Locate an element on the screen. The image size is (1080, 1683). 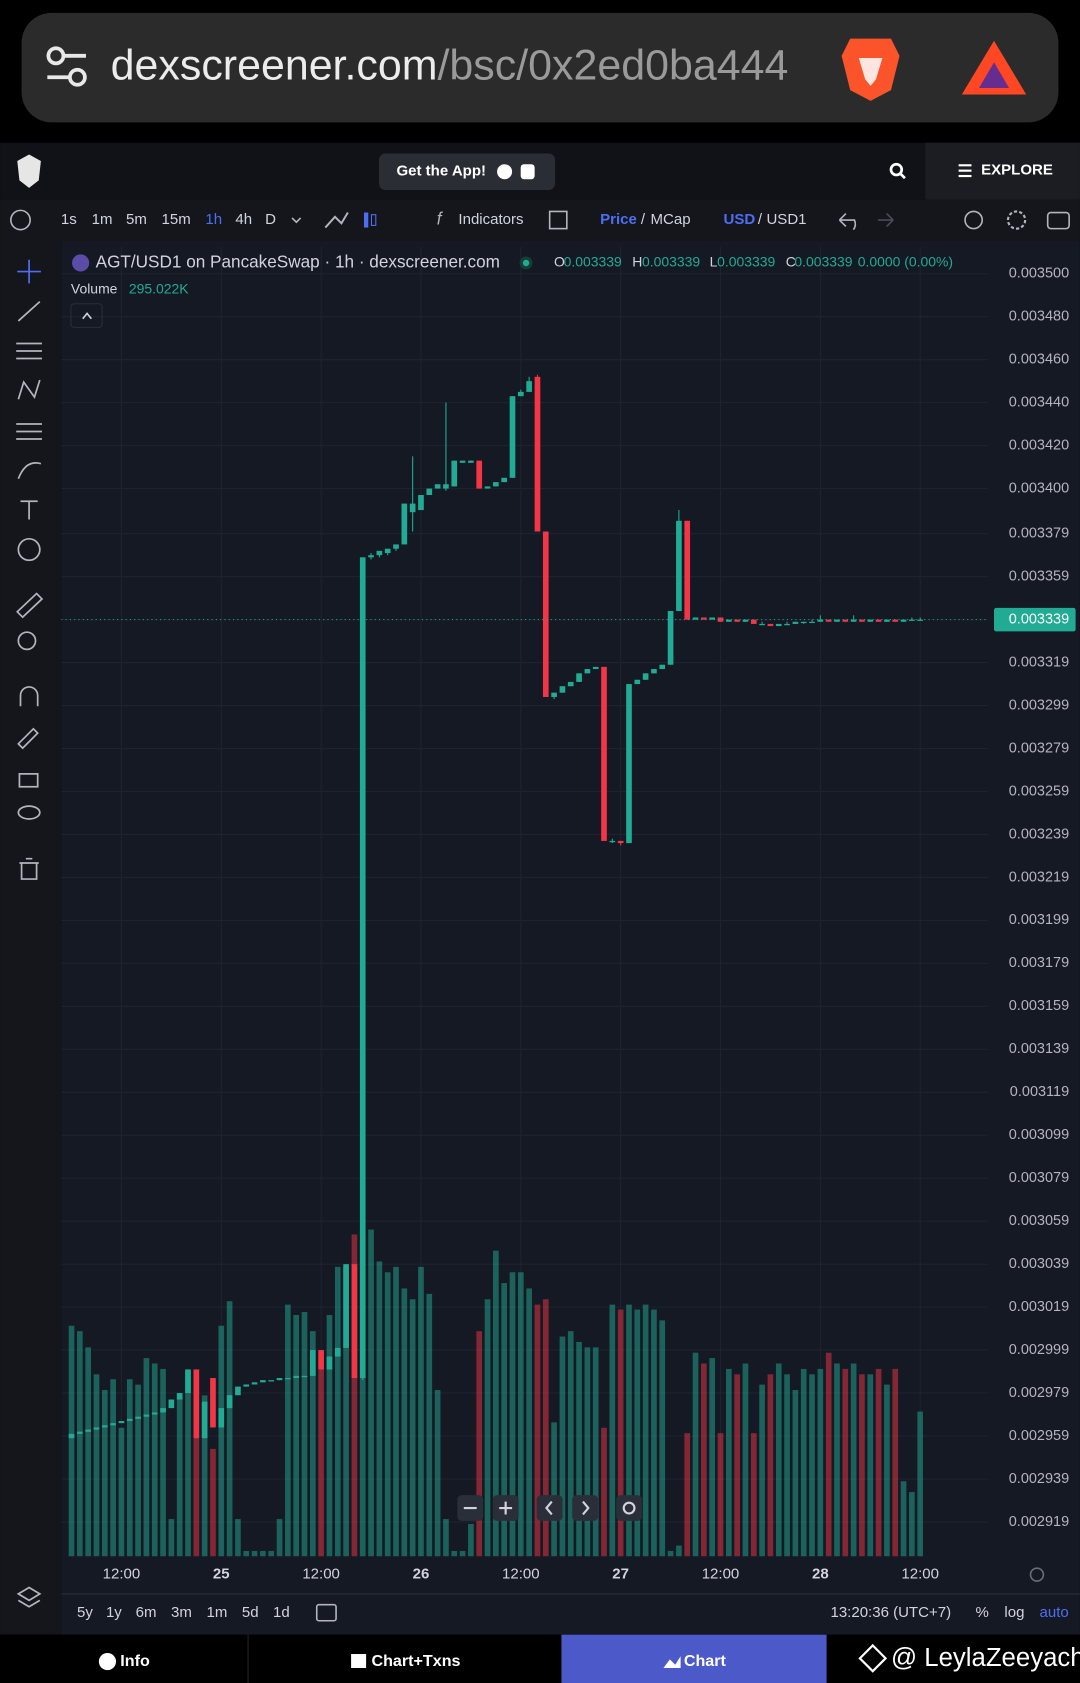
reset-button is located at coordinates (629, 1508).